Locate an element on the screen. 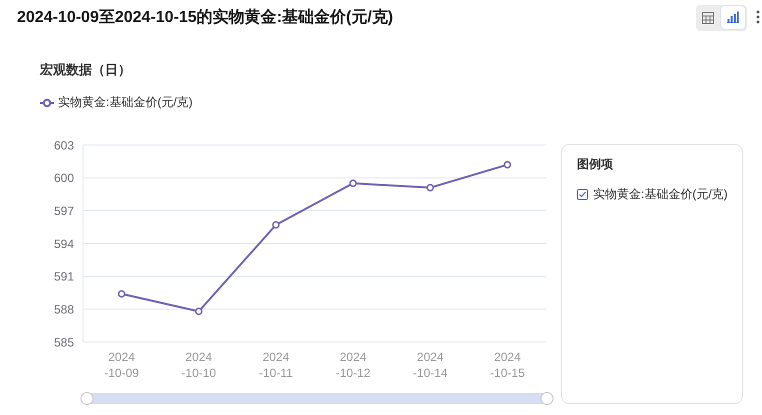  y-tick-label: 591 is located at coordinates (64, 277).